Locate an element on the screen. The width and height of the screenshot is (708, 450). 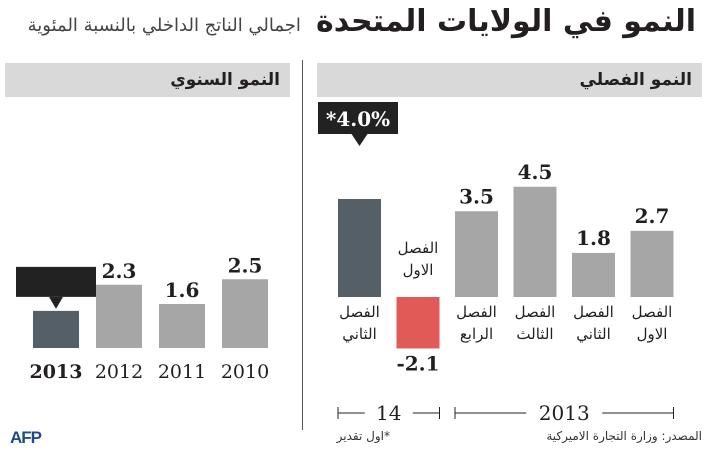
chart-title: النمو في الولايات المتحدة is located at coordinates (506, 21).